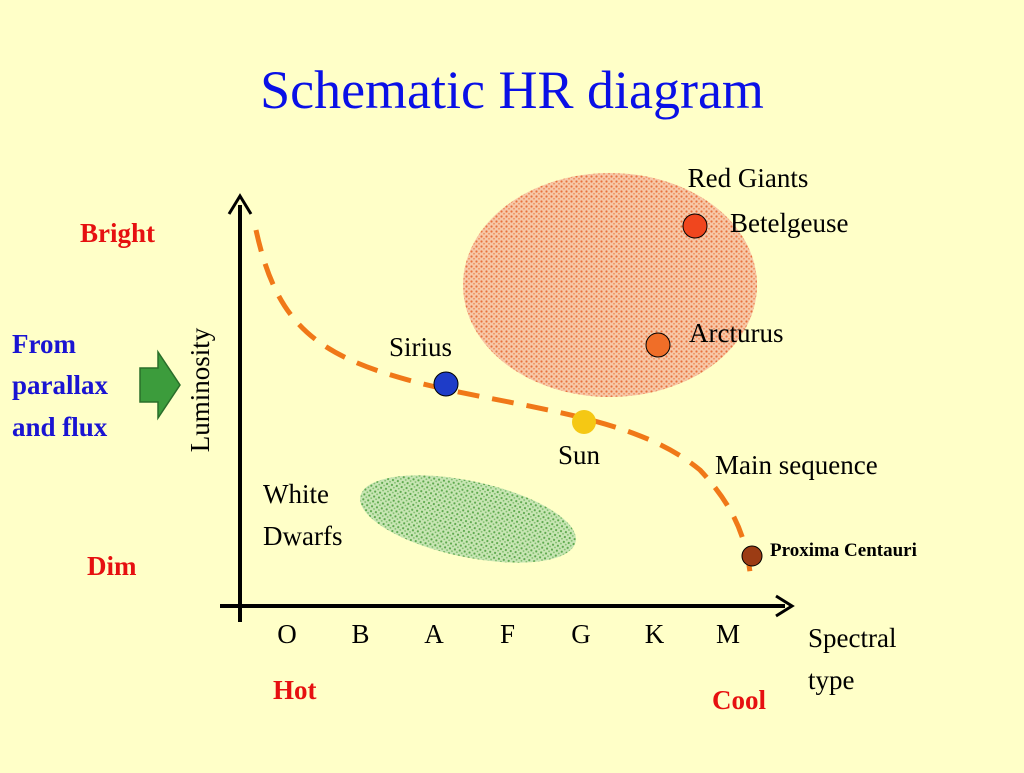 This screenshot has height=773, width=1024. What do you see at coordinates (200, 389) in the screenshot?
I see `y-axis-label: Luminosity` at bounding box center [200, 389].